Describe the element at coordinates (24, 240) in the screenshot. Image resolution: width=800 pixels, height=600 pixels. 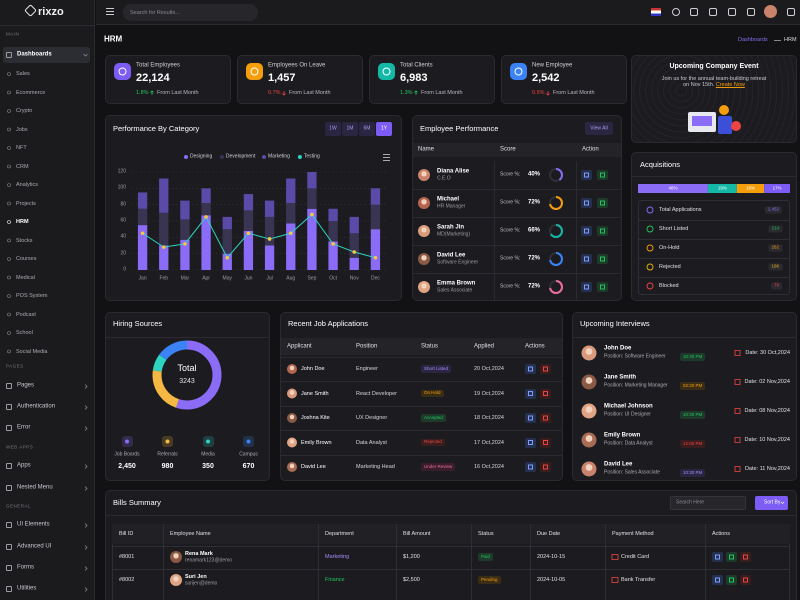
I see `submenu-item: Stocks` at that location.